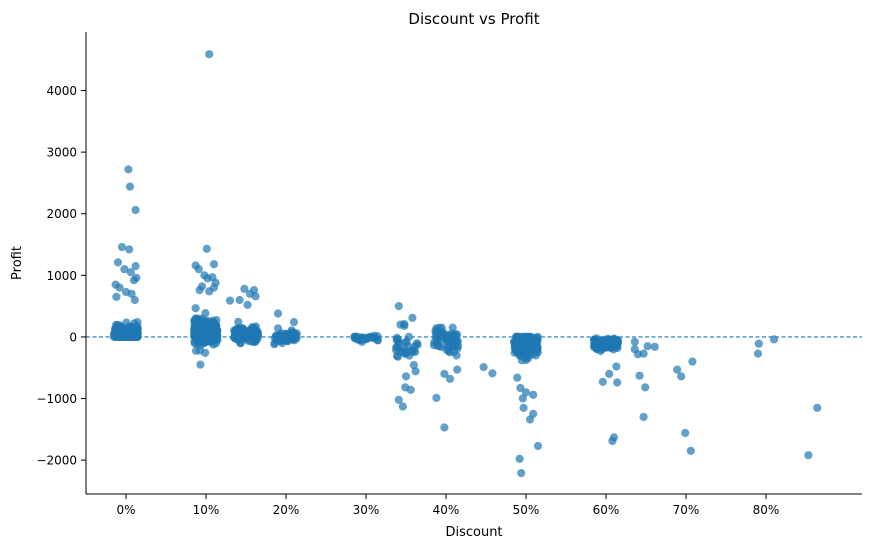  Describe the element at coordinates (56, 399) in the screenshot. I see `y-tick-label: −1000` at that location.